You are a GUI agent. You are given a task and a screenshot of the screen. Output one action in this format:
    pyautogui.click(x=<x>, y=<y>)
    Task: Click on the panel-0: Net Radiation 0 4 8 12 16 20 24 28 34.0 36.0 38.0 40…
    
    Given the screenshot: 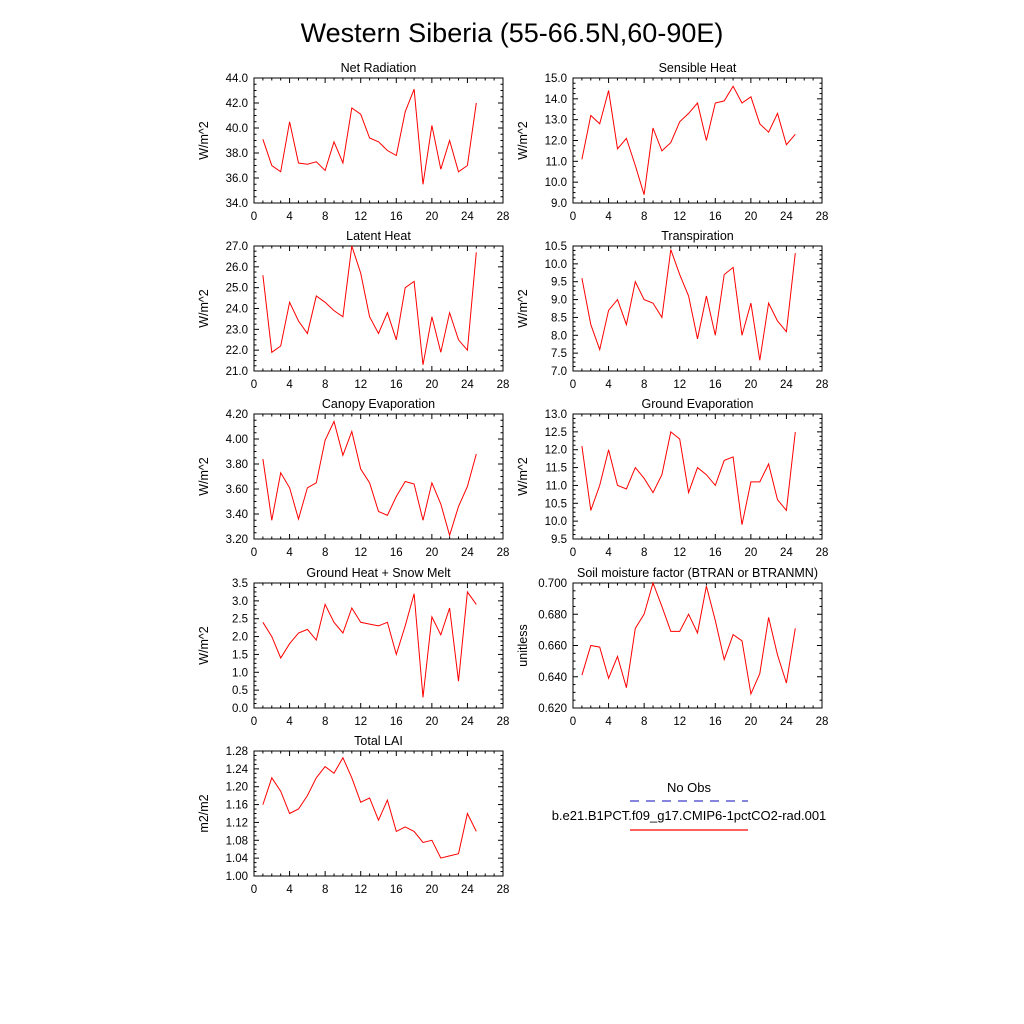 What is the action you would take?
    pyautogui.click(x=353, y=142)
    